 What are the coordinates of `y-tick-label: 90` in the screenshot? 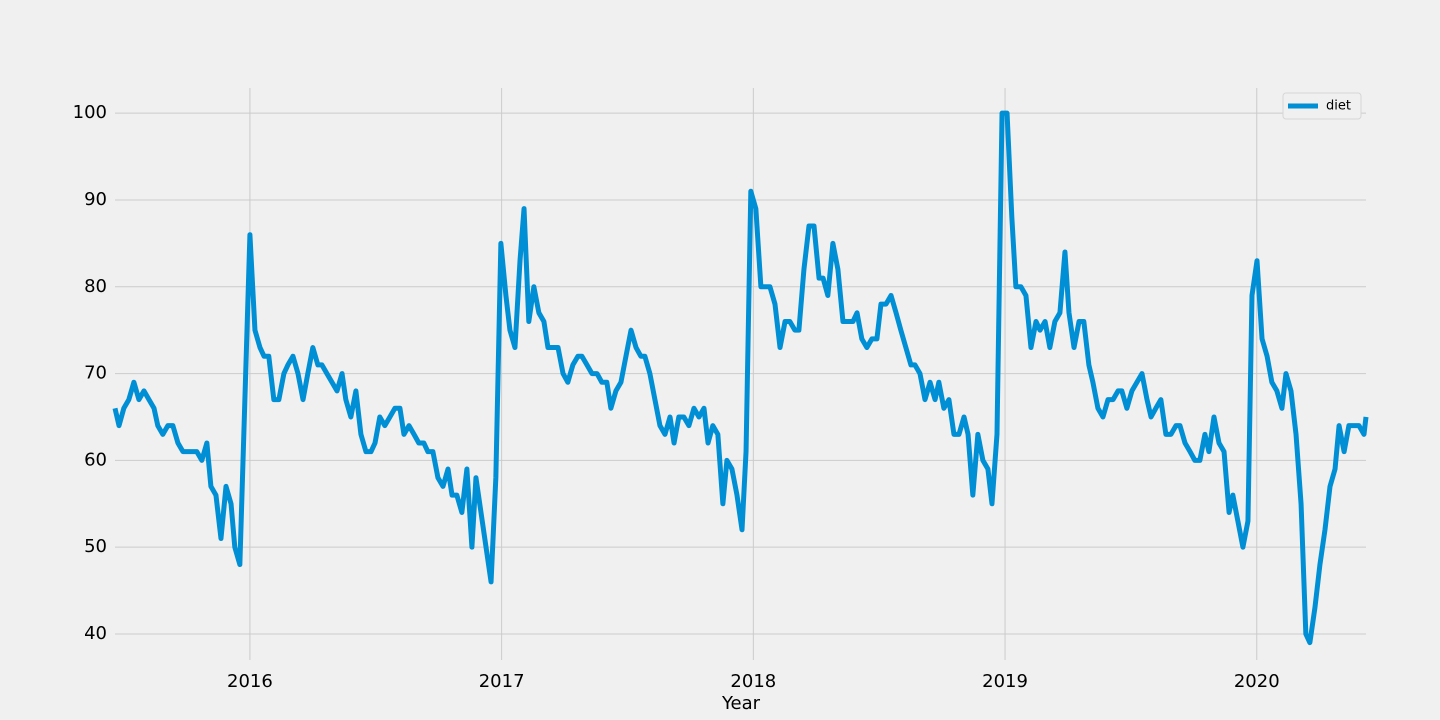 It's located at (95, 199).